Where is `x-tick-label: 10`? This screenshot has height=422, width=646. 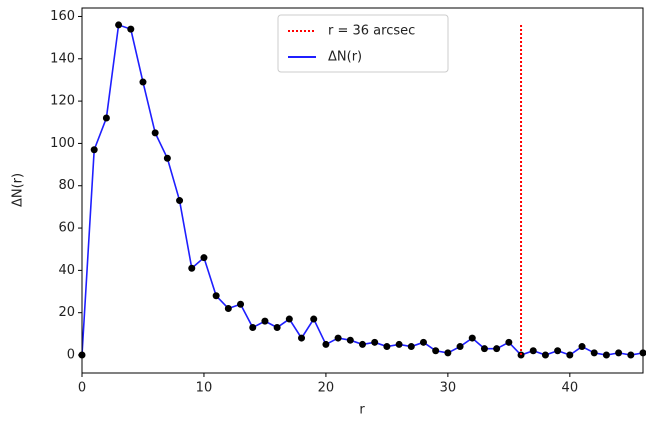
x-tick-label: 10 is located at coordinates (204, 388).